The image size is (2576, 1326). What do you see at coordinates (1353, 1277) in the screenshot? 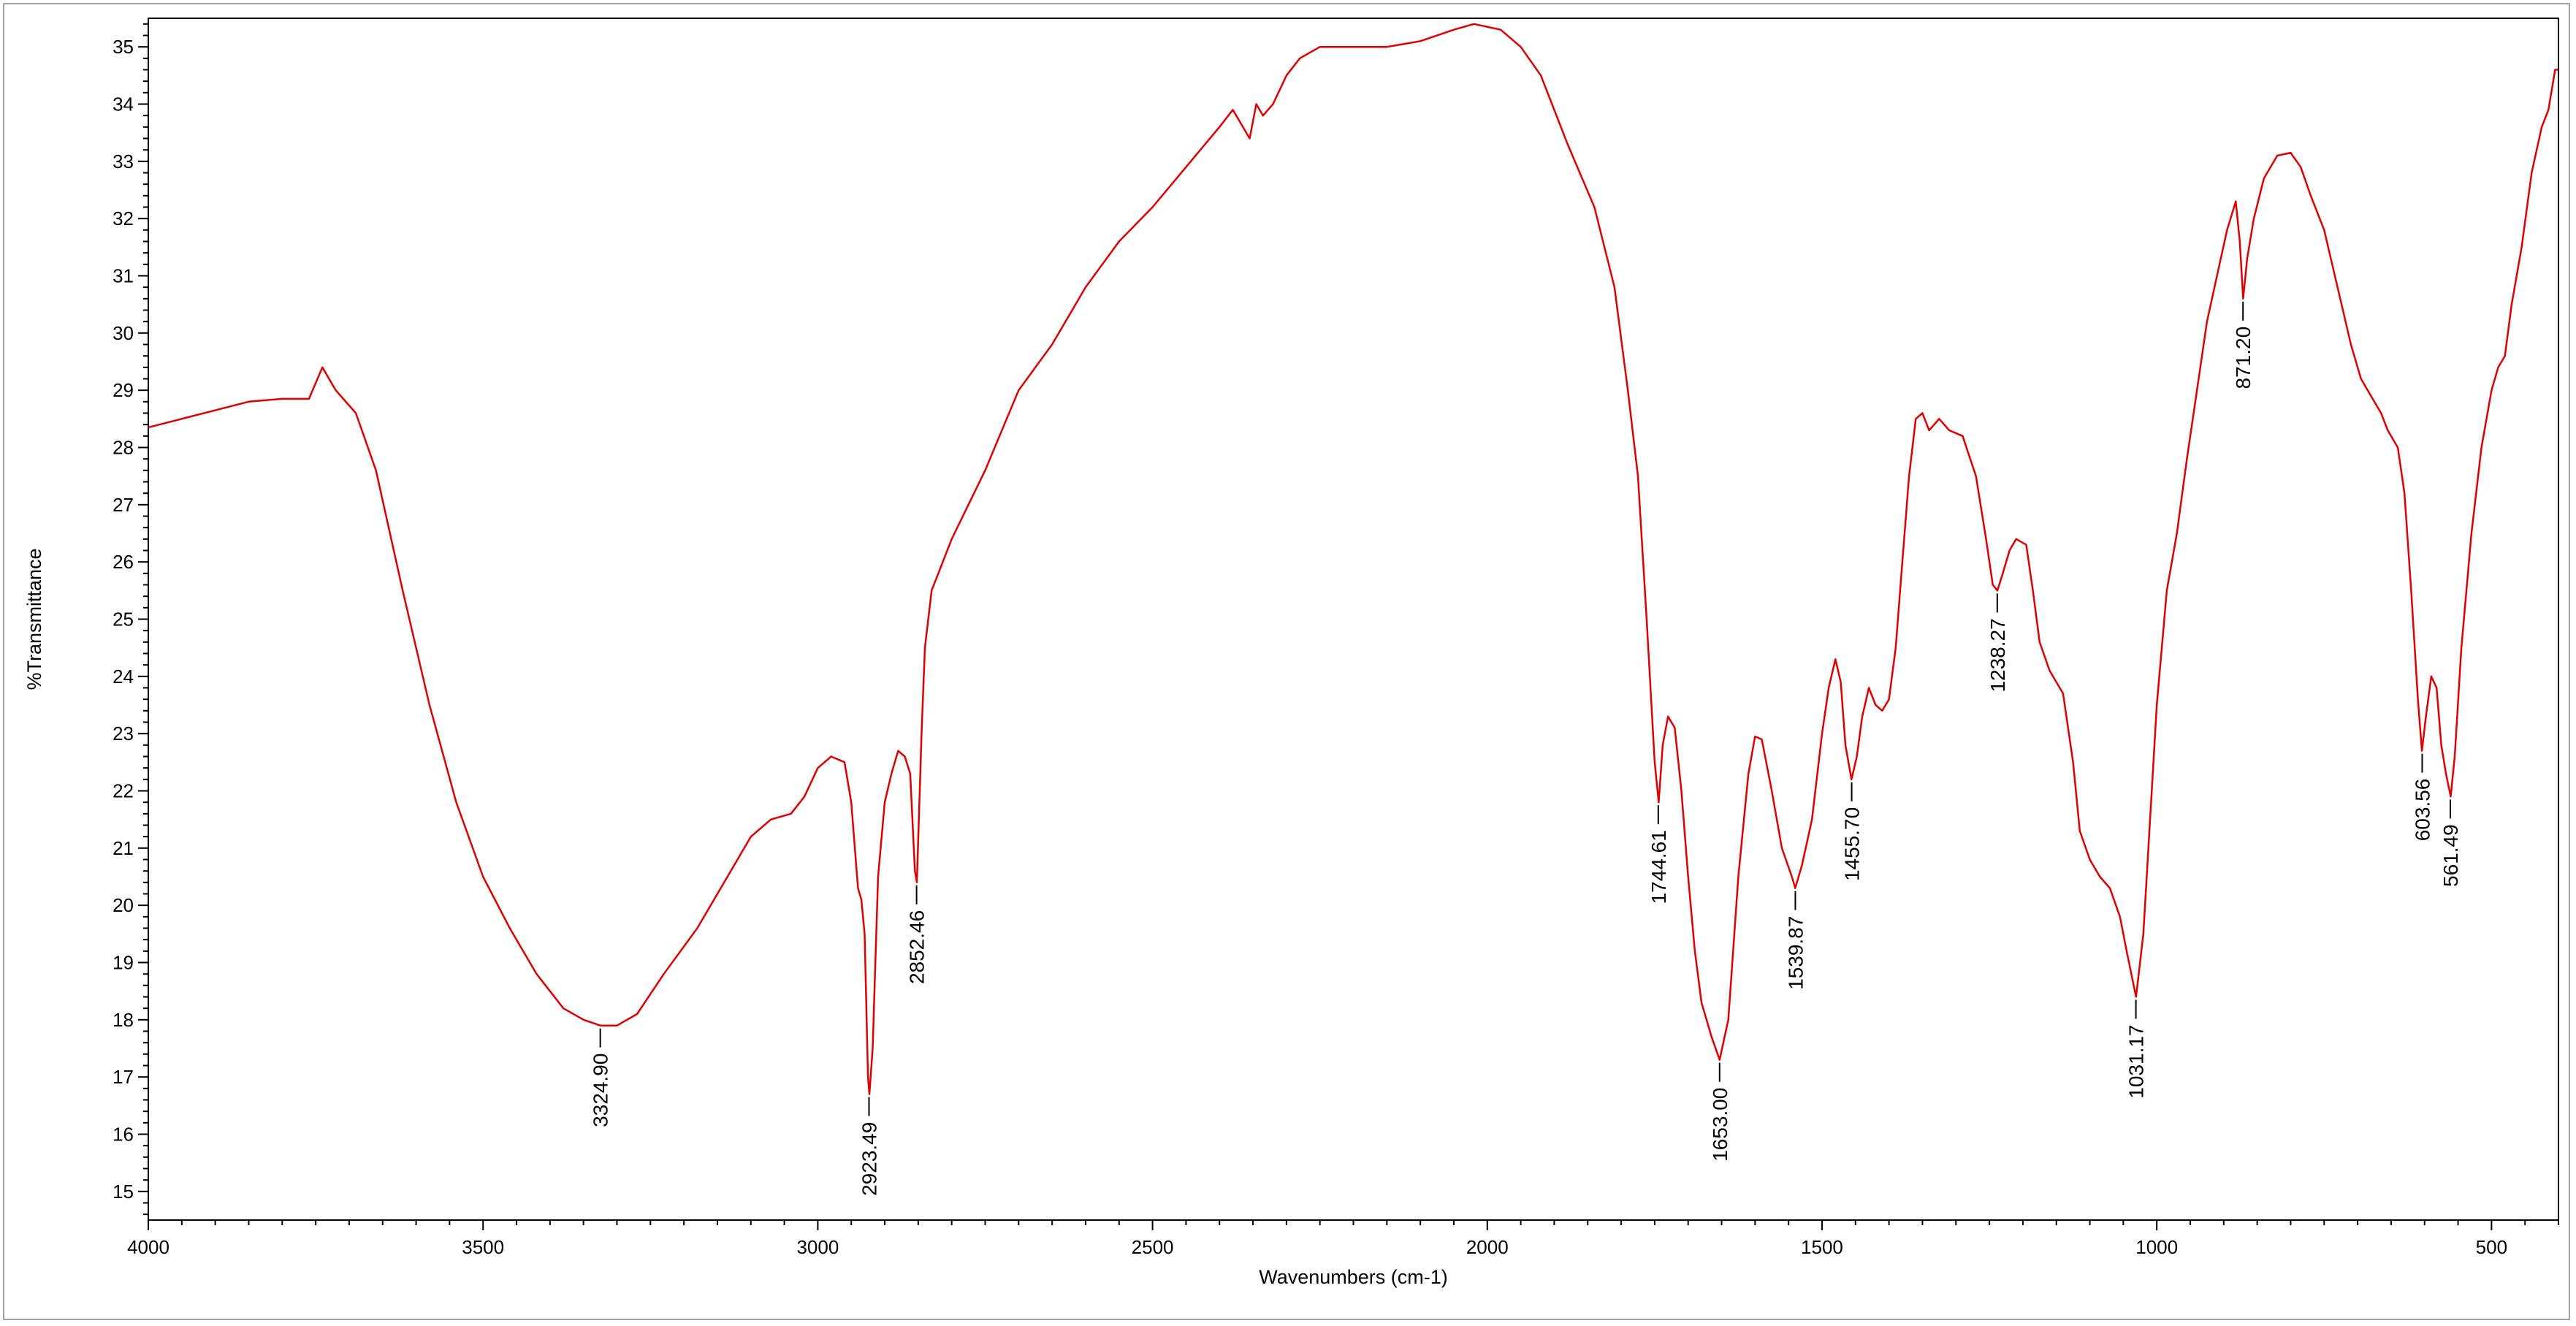
I see `x-axis-title: Wavenumbers (cm-1)` at bounding box center [1353, 1277].